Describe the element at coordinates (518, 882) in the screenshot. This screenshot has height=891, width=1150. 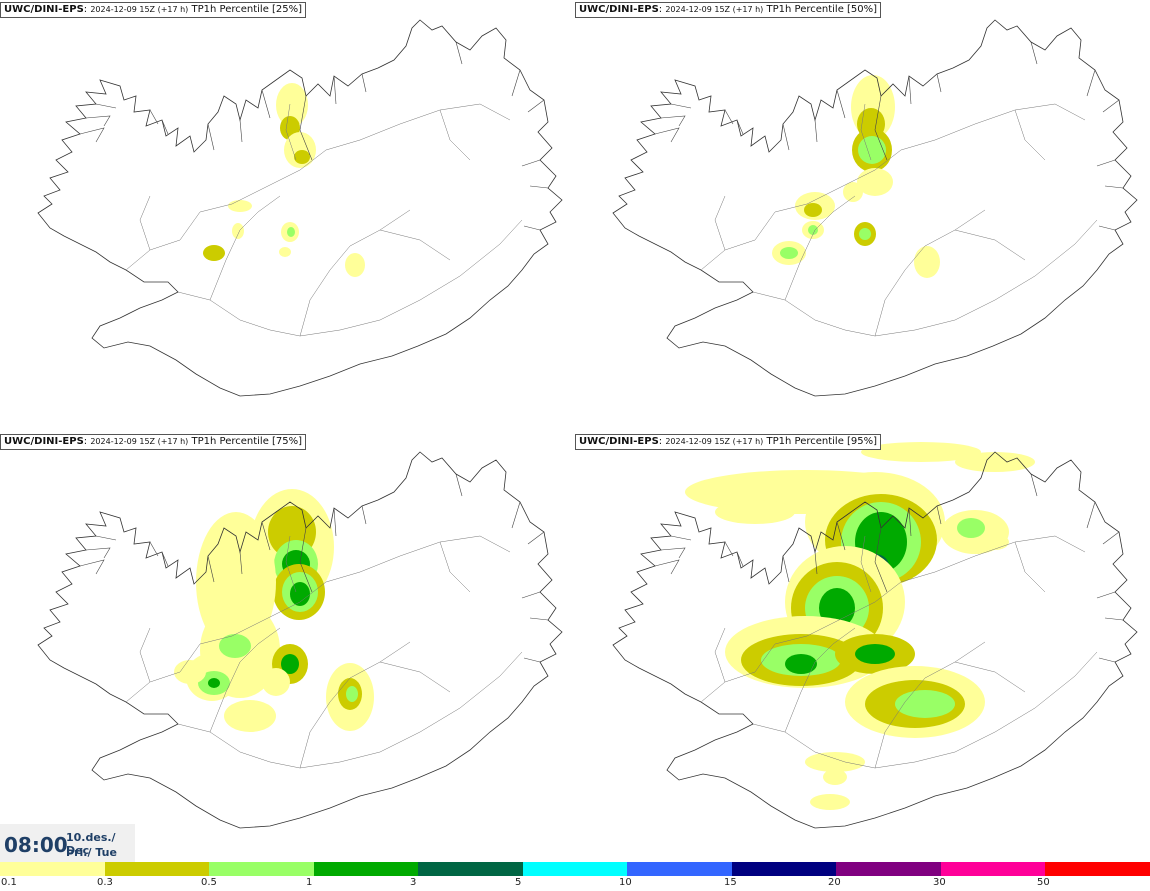
I see `legend-tick-label: 5` at that location.